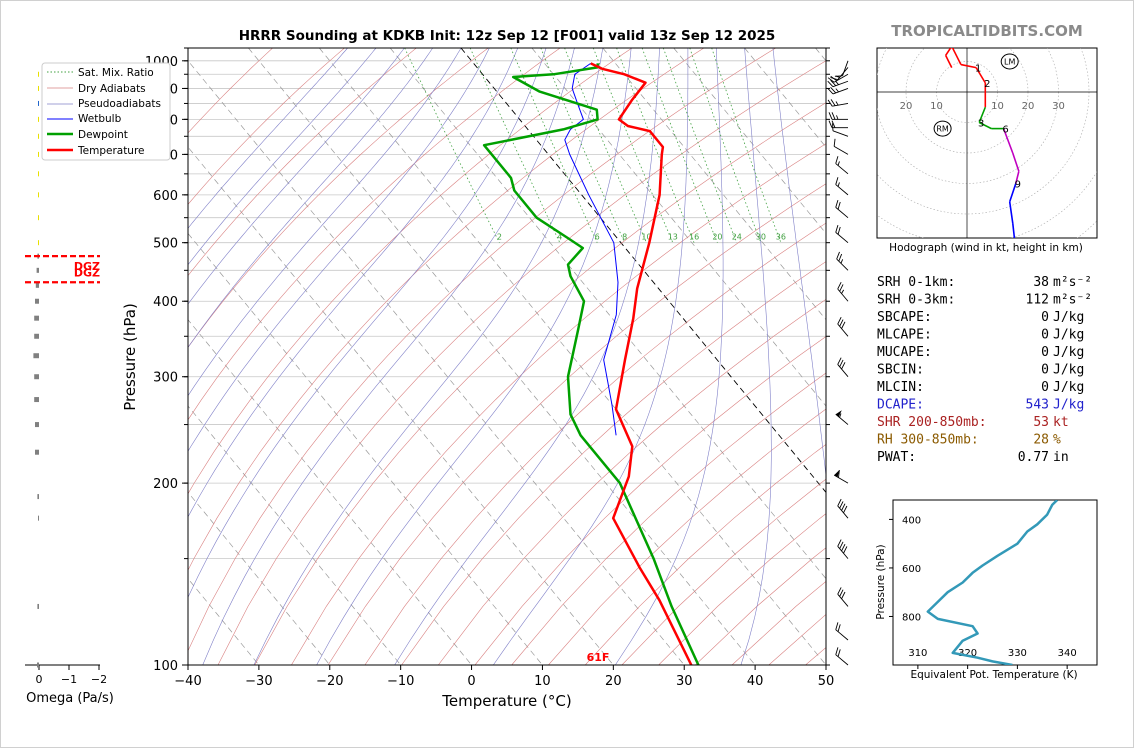 This screenshot has width=1134, height=748. What do you see at coordinates (761, 237) in the screenshot?
I see `mixing-ratio-label: 30` at bounding box center [761, 237].